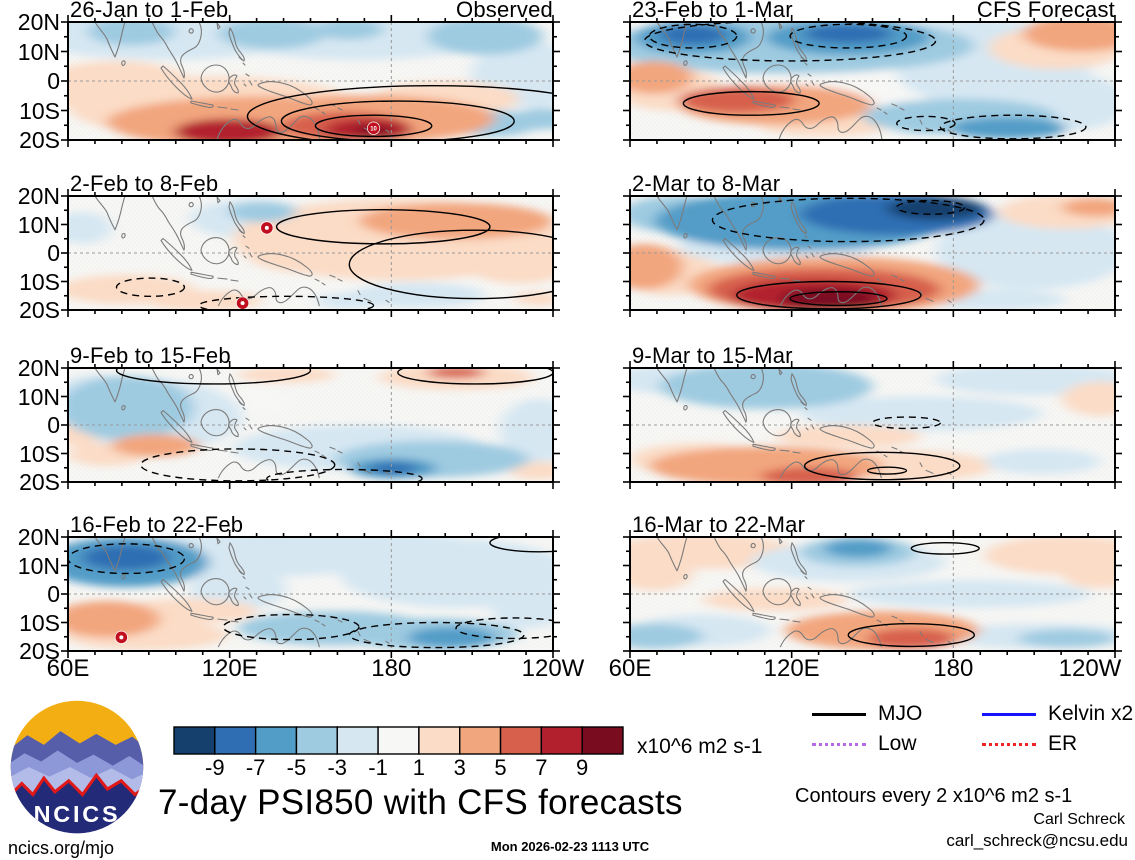 This screenshot has width=1135, height=860. What do you see at coordinates (157, 524) in the screenshot?
I see `panel-title: 16-Feb to 22-Feb` at bounding box center [157, 524].